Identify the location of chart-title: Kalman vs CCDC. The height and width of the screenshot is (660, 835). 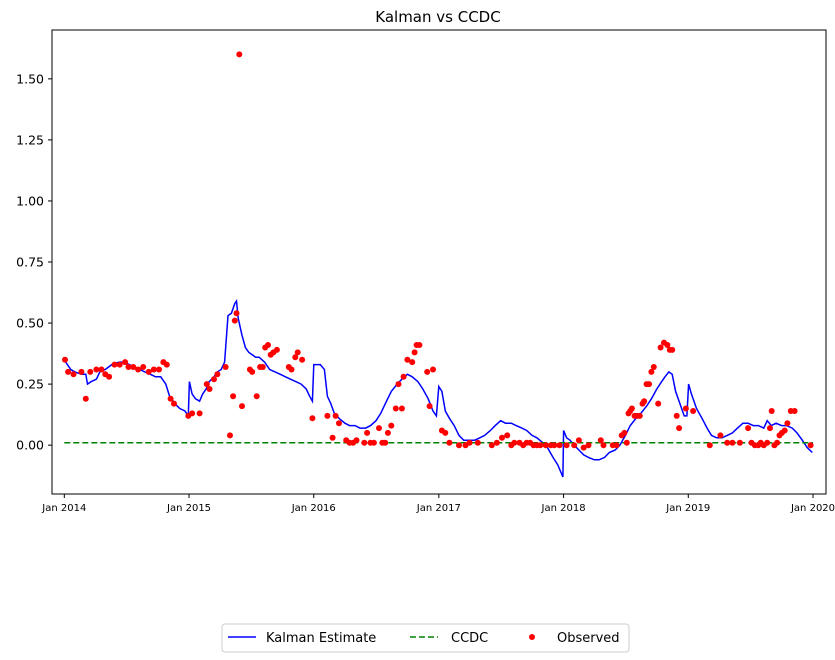
(437, 17).